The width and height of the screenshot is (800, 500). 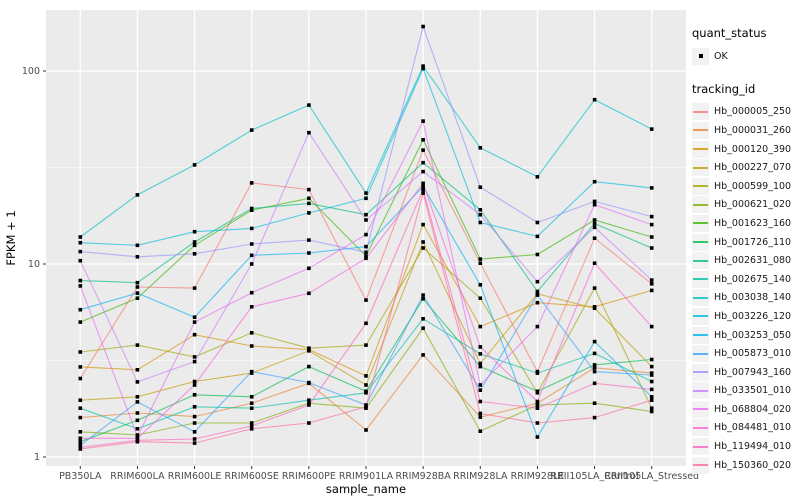 I want to click on legend-item-Hb_002631_080: Hb_002631_080, so click(x=745, y=260).